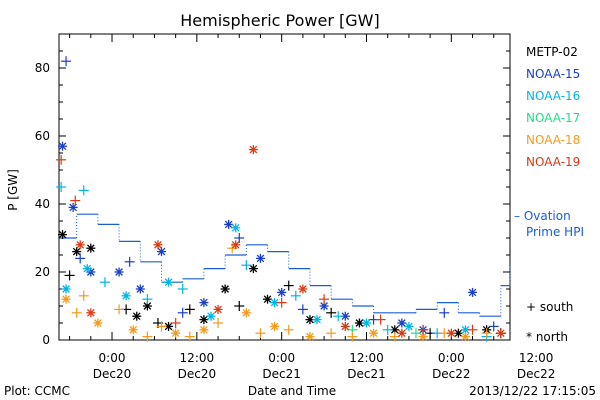  I want to click on plot-timestamp: 2013/12/22 17:15:05, so click(532, 391).